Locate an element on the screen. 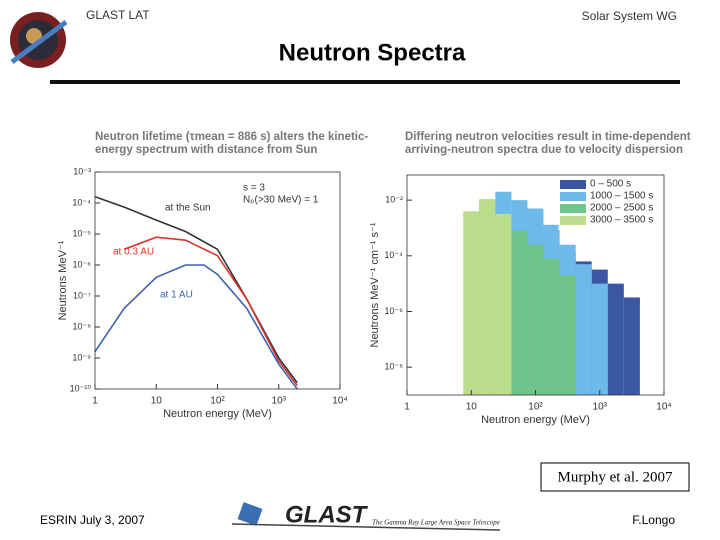 The height and width of the screenshot is (540, 720). series-label: at the Sun is located at coordinates (188, 208).